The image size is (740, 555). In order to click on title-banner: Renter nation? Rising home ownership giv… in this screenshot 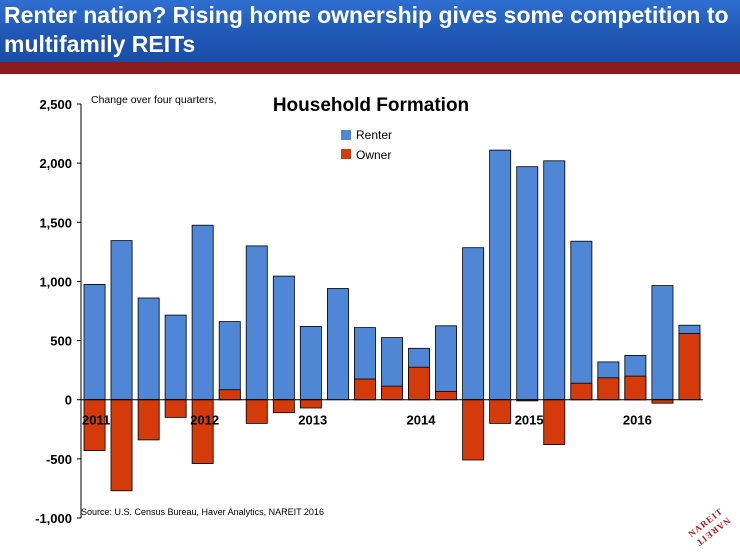, I will do `click(370, 31)`.